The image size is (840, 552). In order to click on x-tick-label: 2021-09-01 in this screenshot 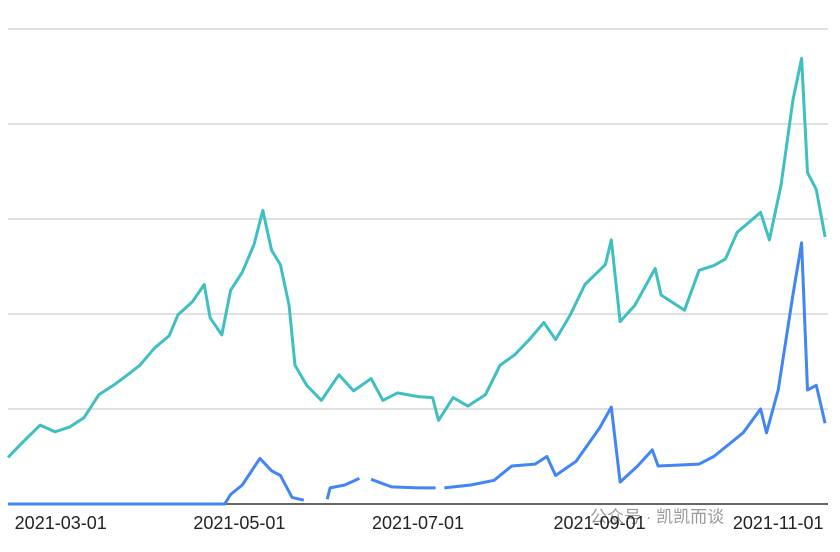, I will do `click(600, 523)`.